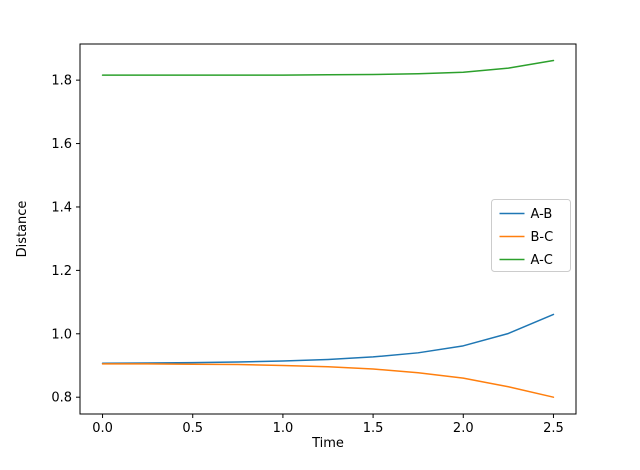 The width and height of the screenshot is (640, 470). Describe the element at coordinates (102, 428) in the screenshot. I see `x-tick-label: 0.0` at that location.